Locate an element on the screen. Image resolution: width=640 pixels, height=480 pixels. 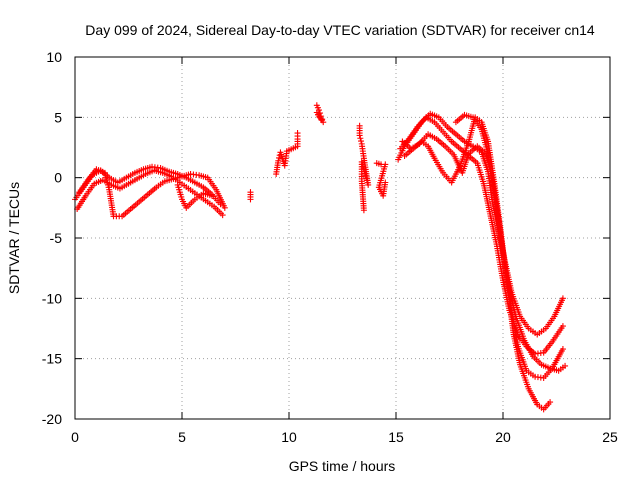
y-tick-label: 5 is located at coordinates (58, 117).